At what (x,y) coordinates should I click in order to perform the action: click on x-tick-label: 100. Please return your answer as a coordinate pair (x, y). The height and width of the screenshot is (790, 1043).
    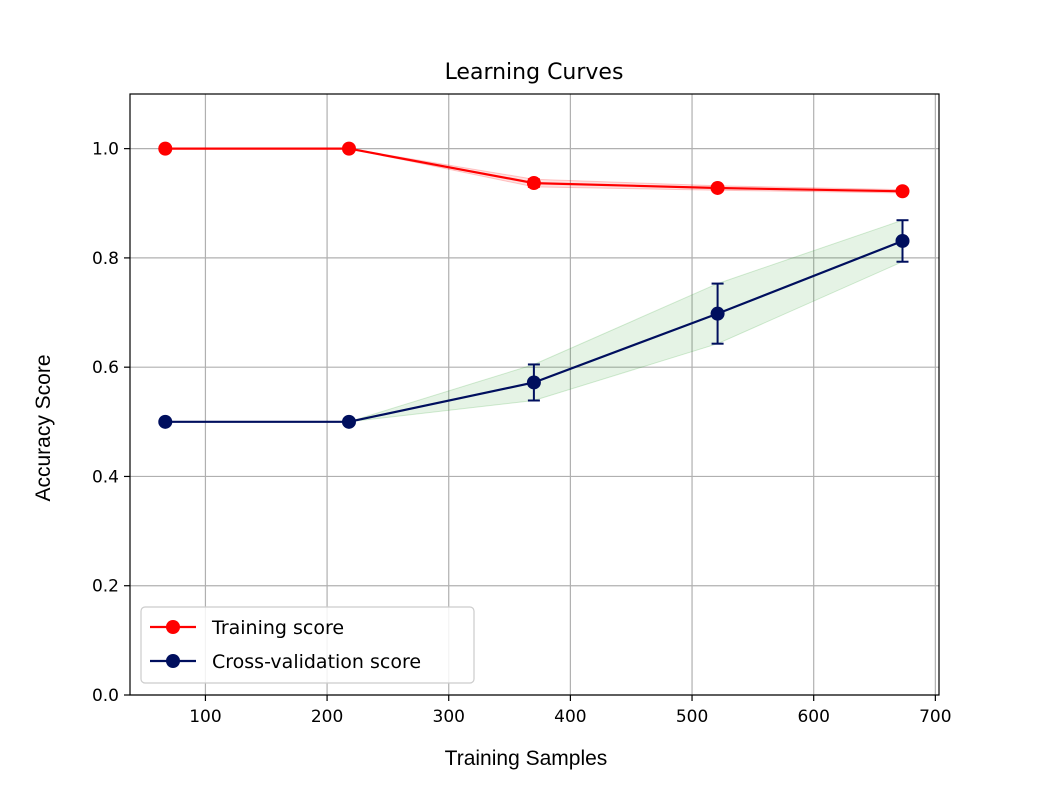
    Looking at the image, I should click on (205, 717).